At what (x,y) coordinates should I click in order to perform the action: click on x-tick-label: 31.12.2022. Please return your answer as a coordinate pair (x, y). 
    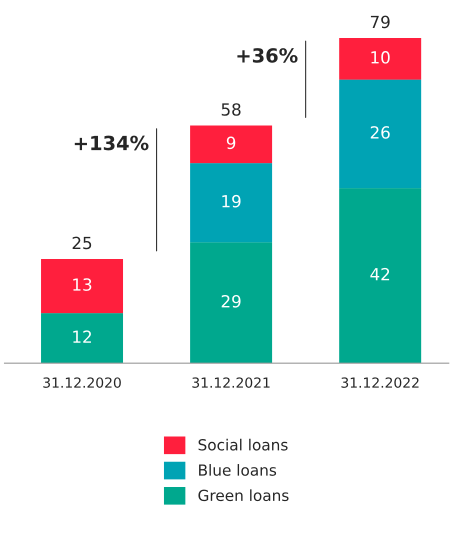
    Looking at the image, I should click on (380, 382).